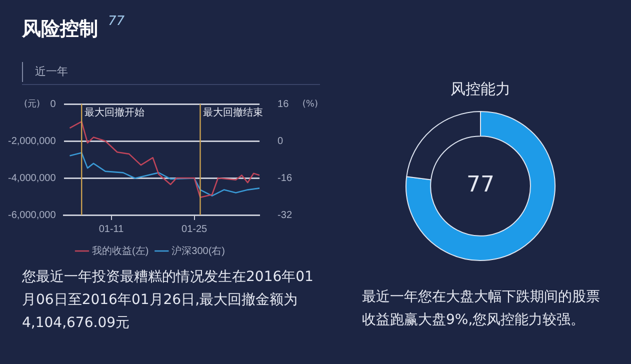  What do you see at coordinates (233, 112) in the screenshot?
I see `ref-line-label: 最大回撤结束` at bounding box center [233, 112].